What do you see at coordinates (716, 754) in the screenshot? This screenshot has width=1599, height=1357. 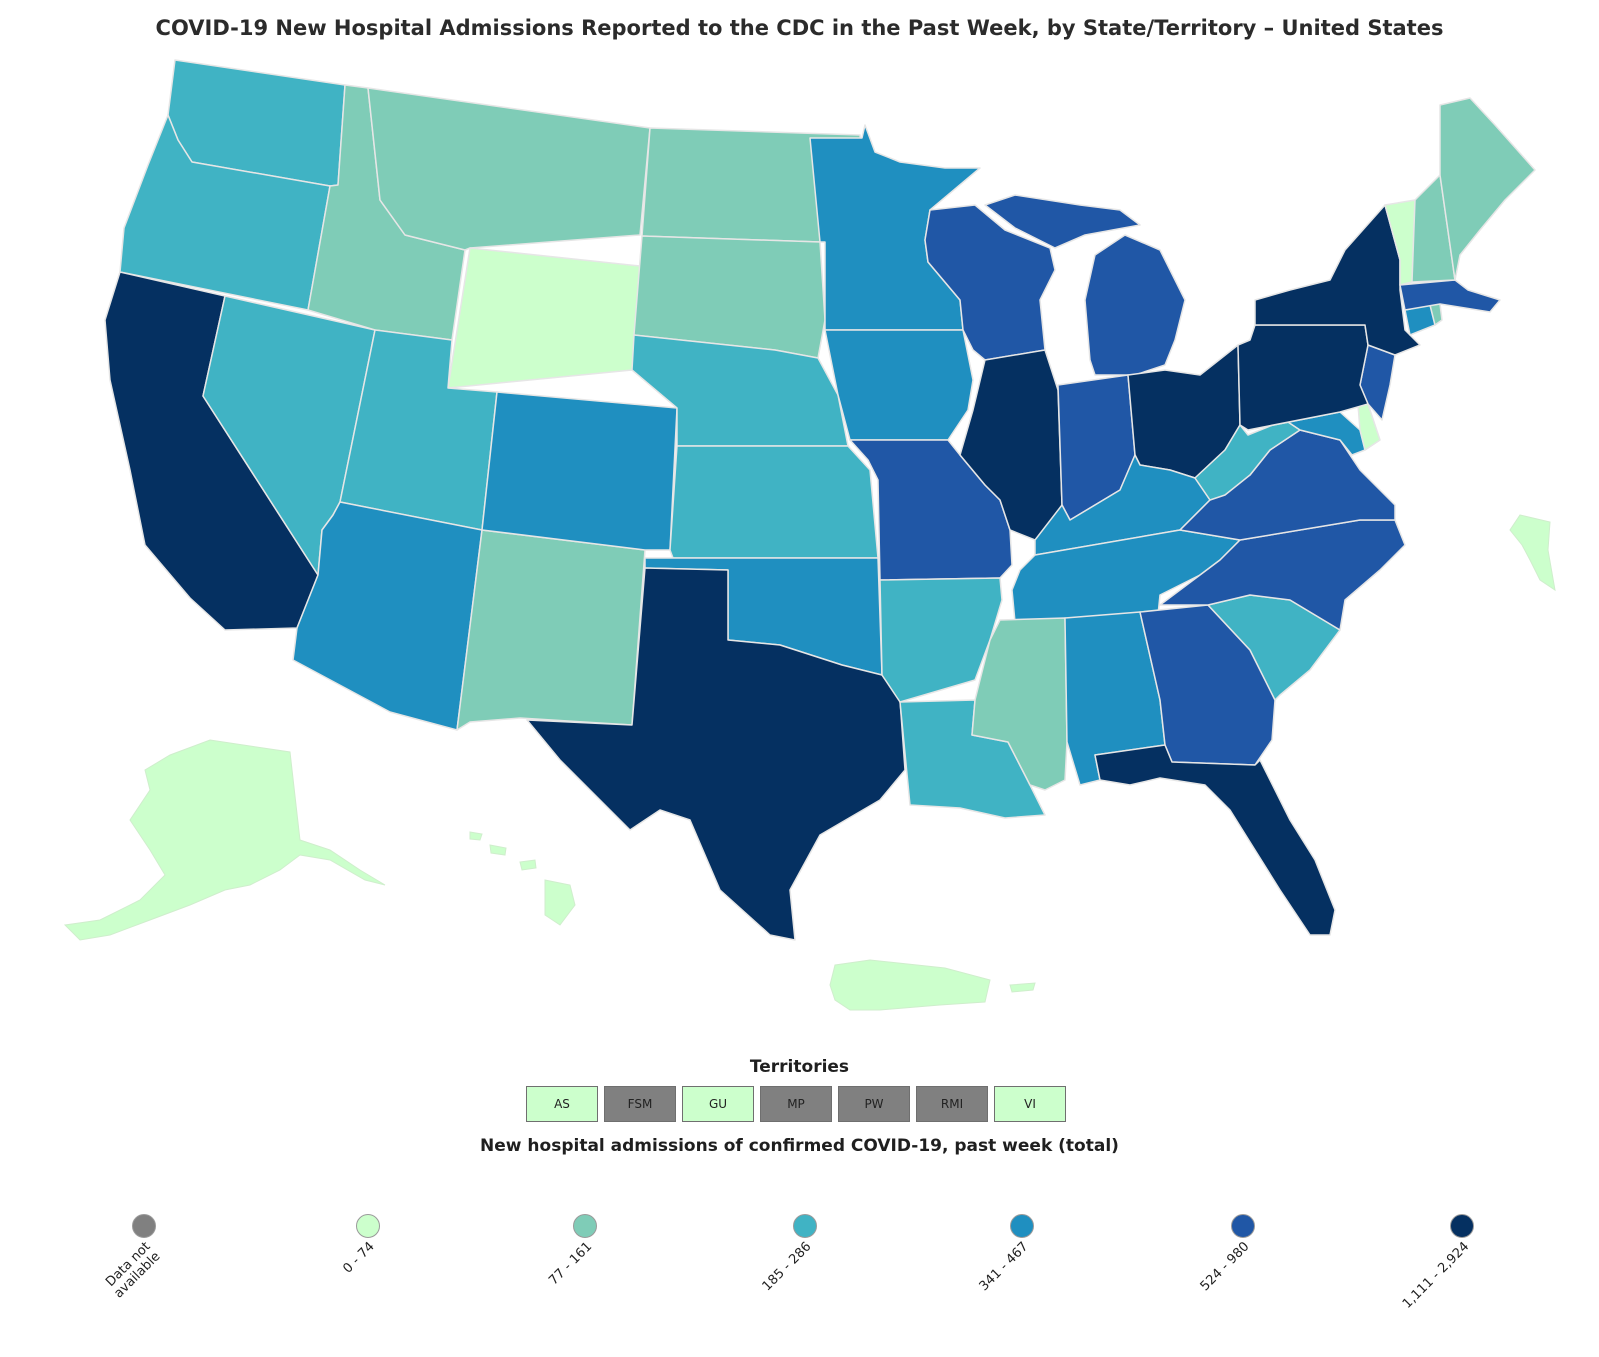 I see `state-tx` at bounding box center [716, 754].